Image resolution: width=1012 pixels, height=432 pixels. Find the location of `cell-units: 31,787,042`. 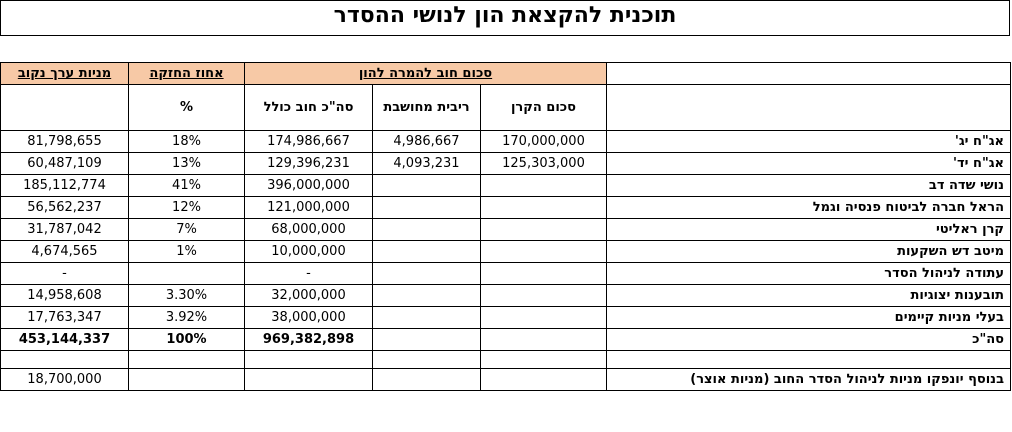

cell-units: 31,787,042 is located at coordinates (64, 229).